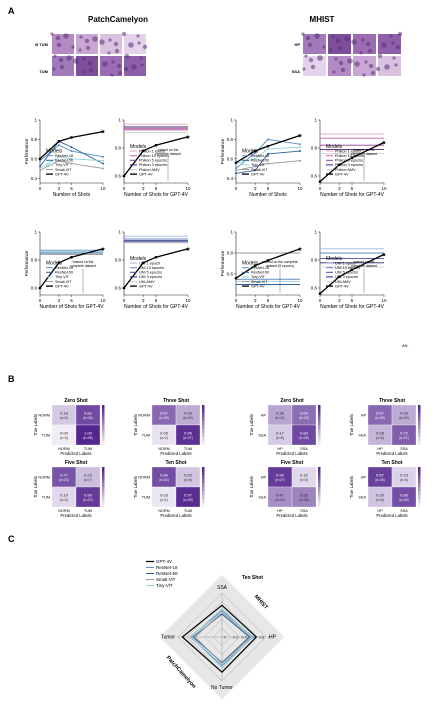 The height and width of the screenshot is (720, 444). Describe the element at coordinates (146, 435) in the screenshot. I see `row-label: TUM` at that location.